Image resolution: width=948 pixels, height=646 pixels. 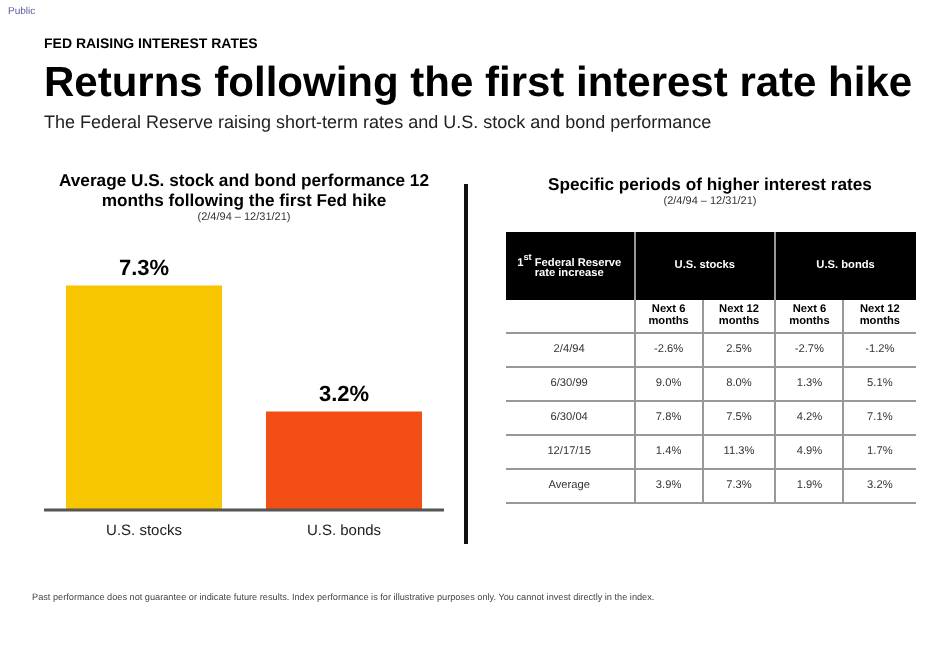 I want to click on data-label: 7.3%, so click(x=144, y=268).